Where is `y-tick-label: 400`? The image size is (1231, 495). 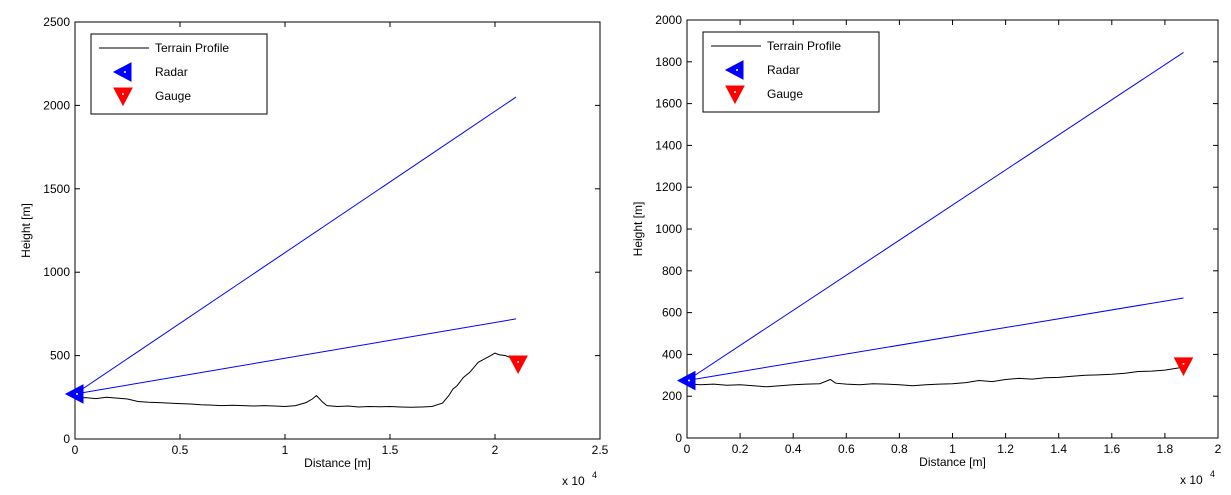 y-tick-label: 400 is located at coordinates (672, 354).